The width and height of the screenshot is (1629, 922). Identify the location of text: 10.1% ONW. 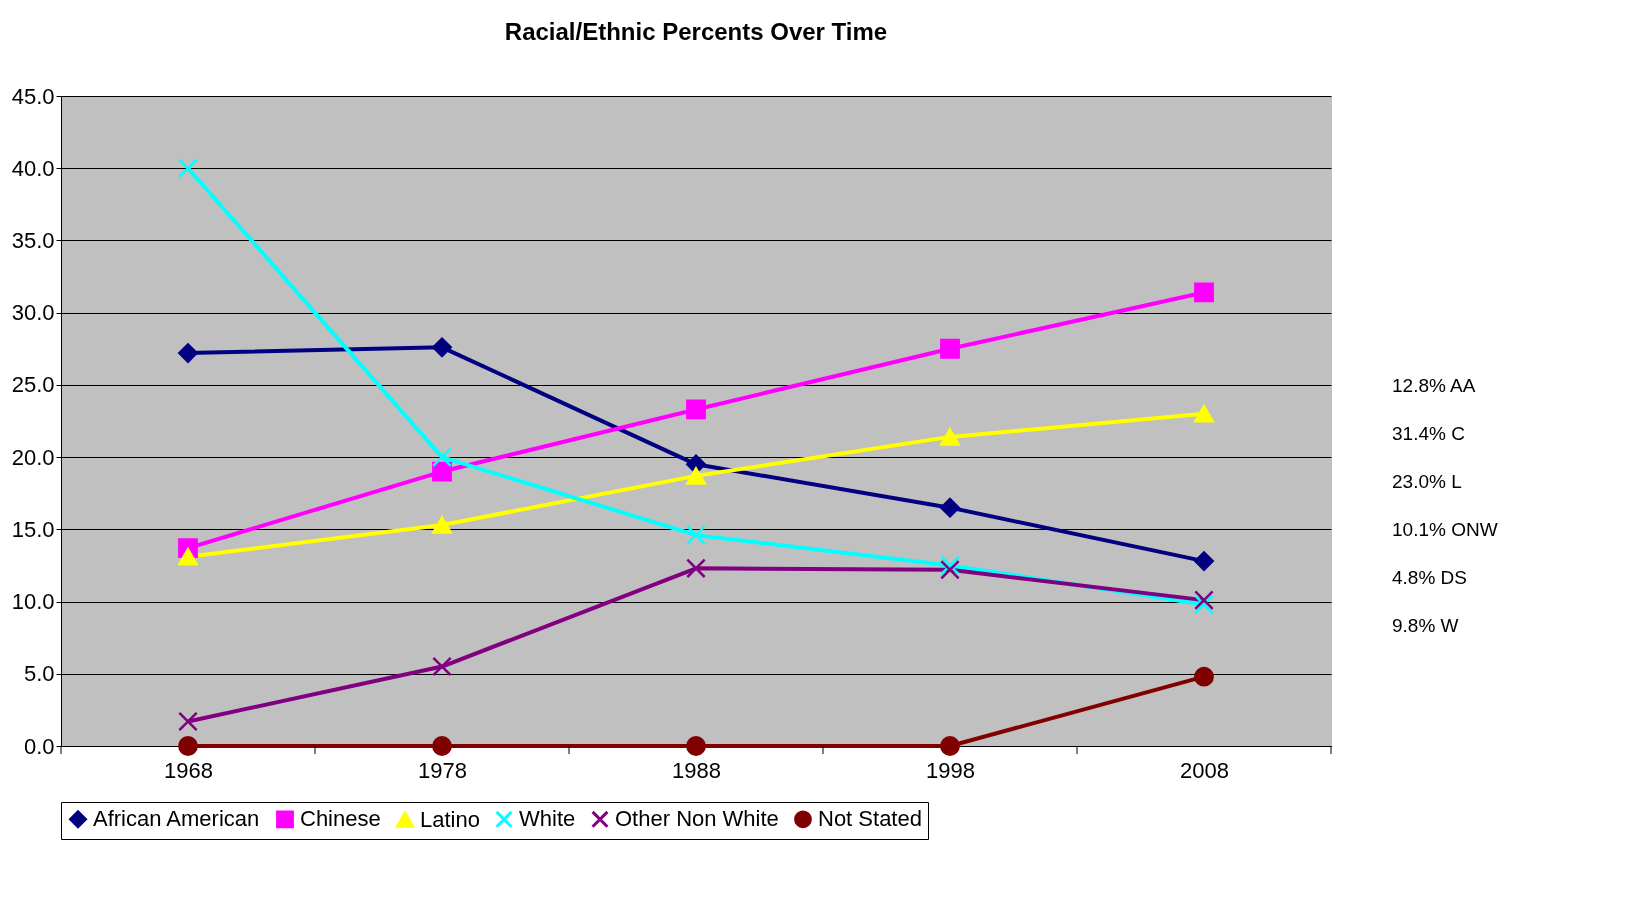
(1445, 529).